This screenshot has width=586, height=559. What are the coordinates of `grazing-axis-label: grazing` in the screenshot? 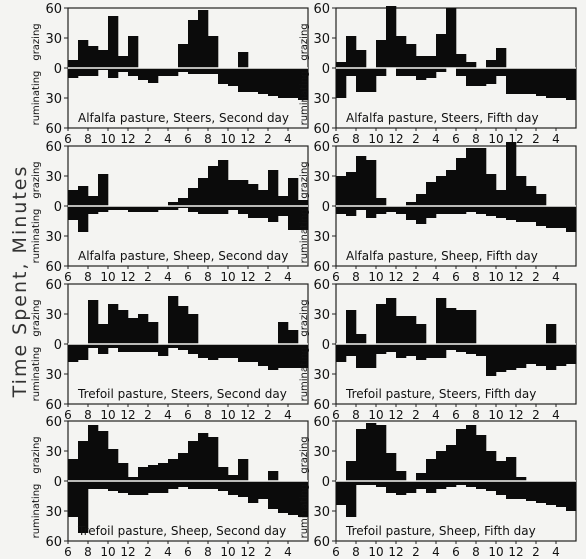 It's located at (36, 454).